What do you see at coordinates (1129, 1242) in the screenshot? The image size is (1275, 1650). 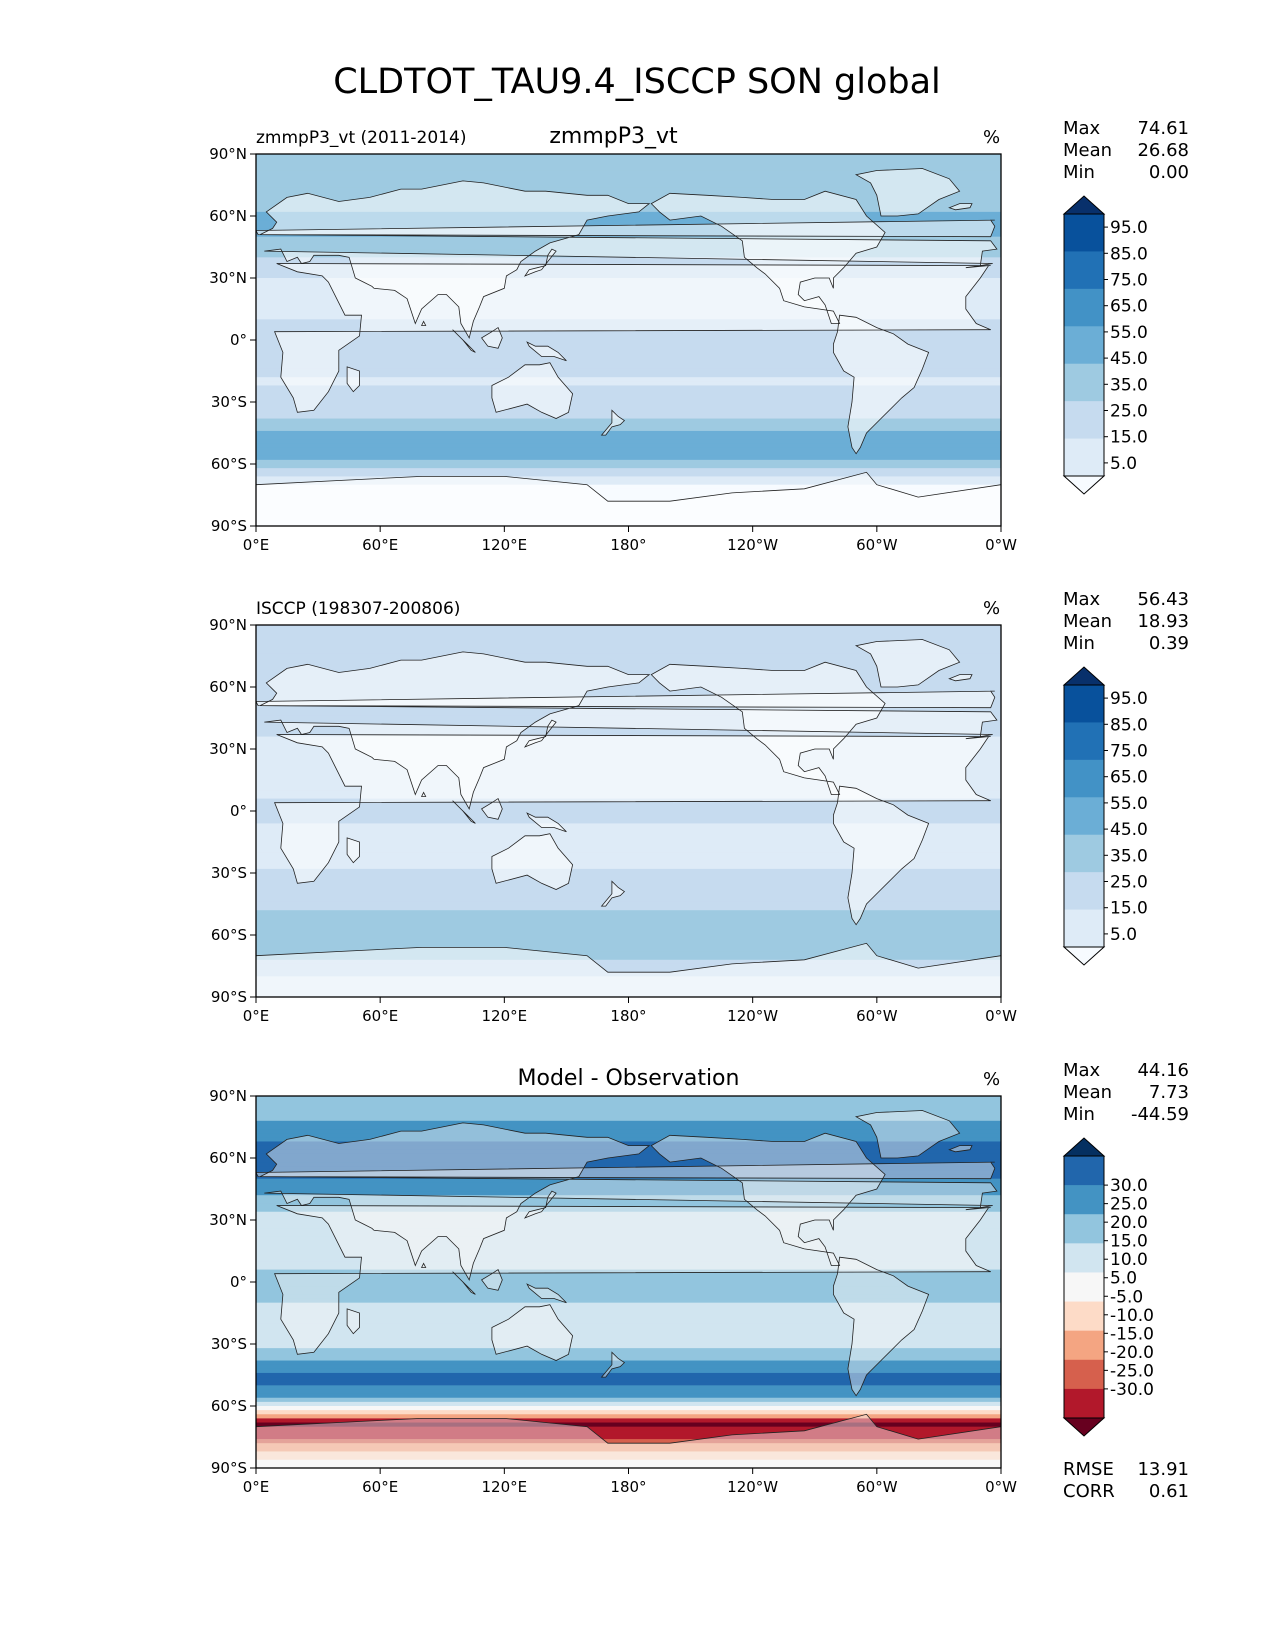 I see `colorbar-tick-label: 15.0` at bounding box center [1129, 1242].